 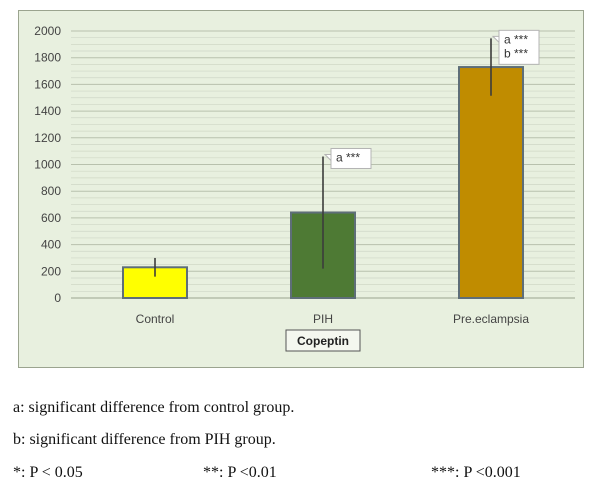 What do you see at coordinates (491, 319) in the screenshot?
I see `x-tick-label: Pre.eclampsia` at bounding box center [491, 319].